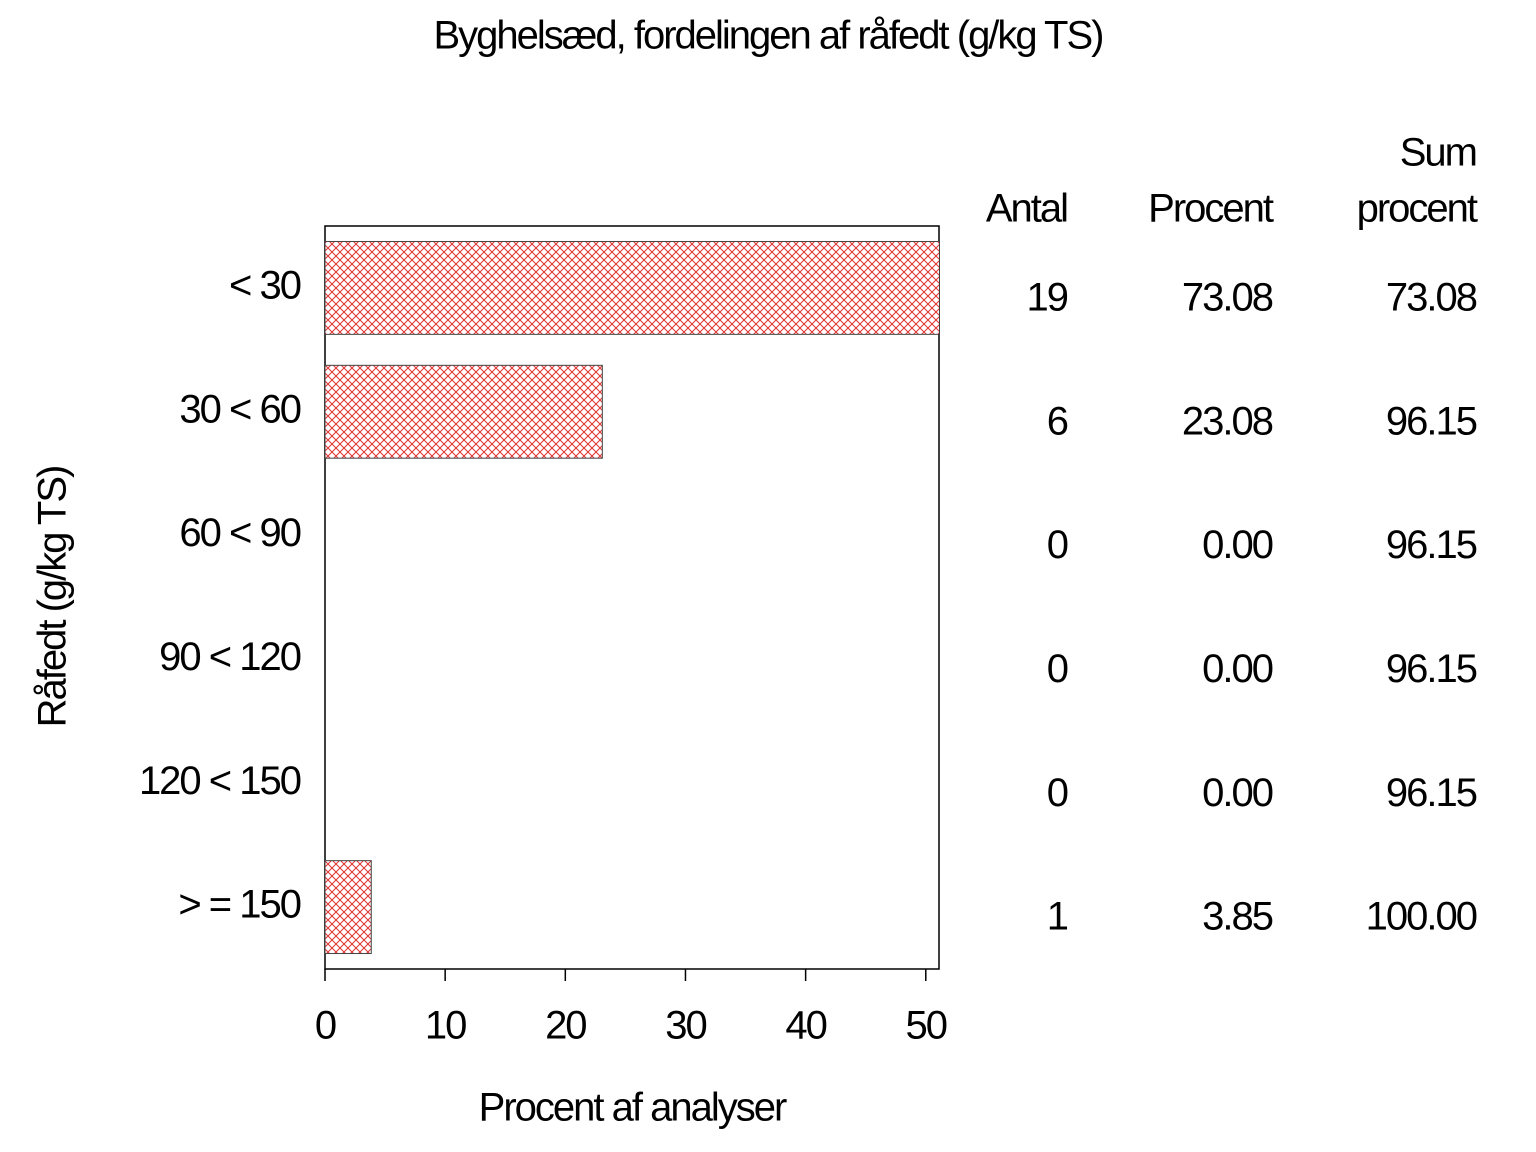 This screenshot has width=1536, height=1152. Describe the element at coordinates (1057, 917) in the screenshot. I see `table-count: 1` at that location.